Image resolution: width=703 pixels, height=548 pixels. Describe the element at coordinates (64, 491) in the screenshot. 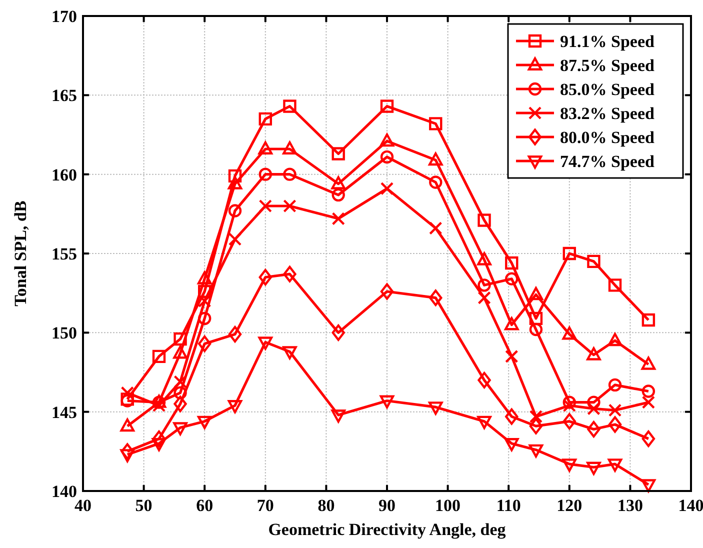

I see `y-tick-label: 140` at that location.